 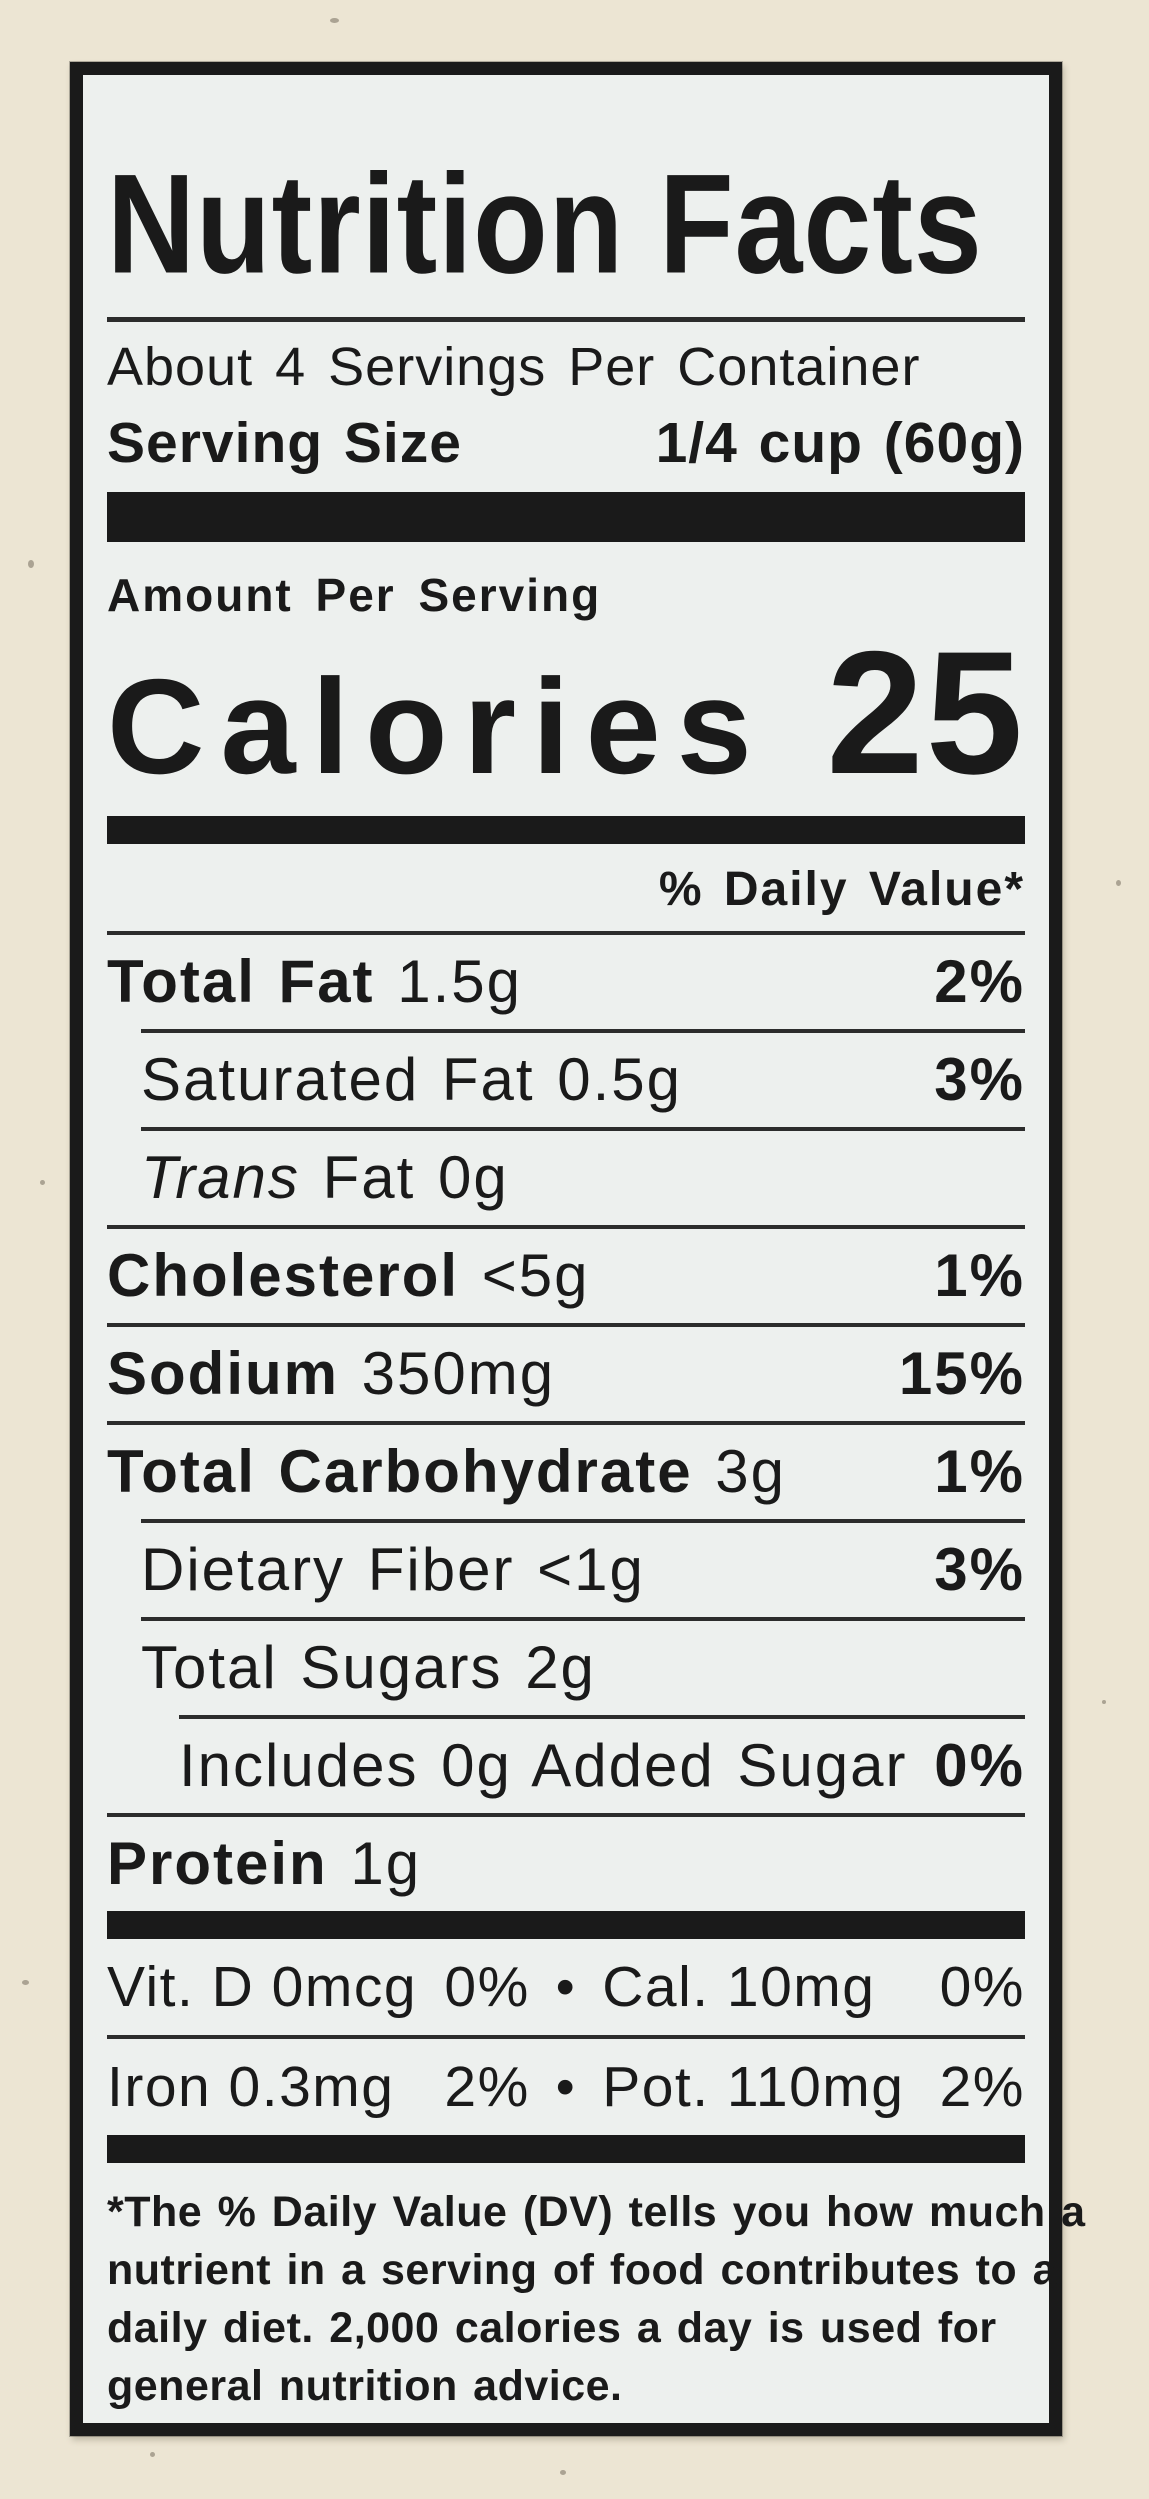 What do you see at coordinates (961, 1373) in the screenshot?
I see `daily-value-percent: 15%` at bounding box center [961, 1373].